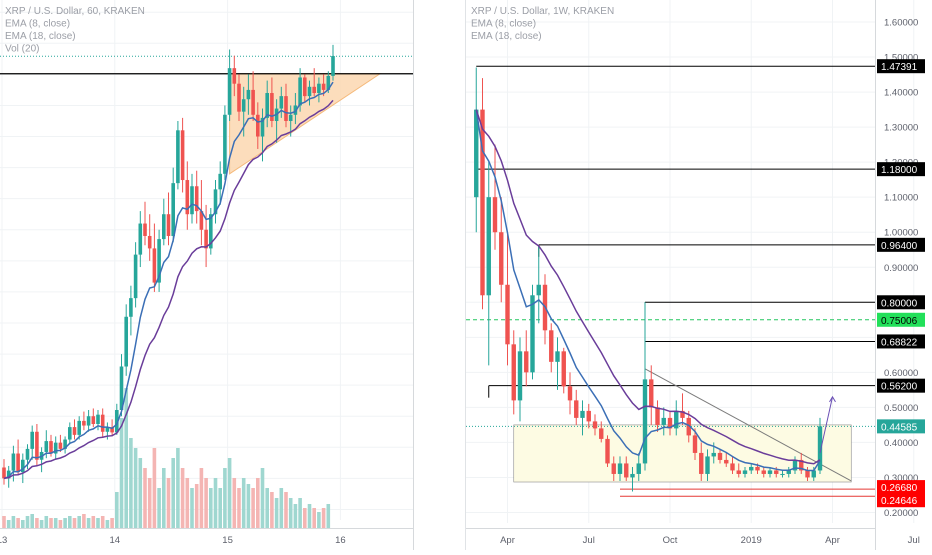 This screenshot has height=555, width=932. I want to click on right-legend-line-1: EMA (8, close), so click(503, 24).